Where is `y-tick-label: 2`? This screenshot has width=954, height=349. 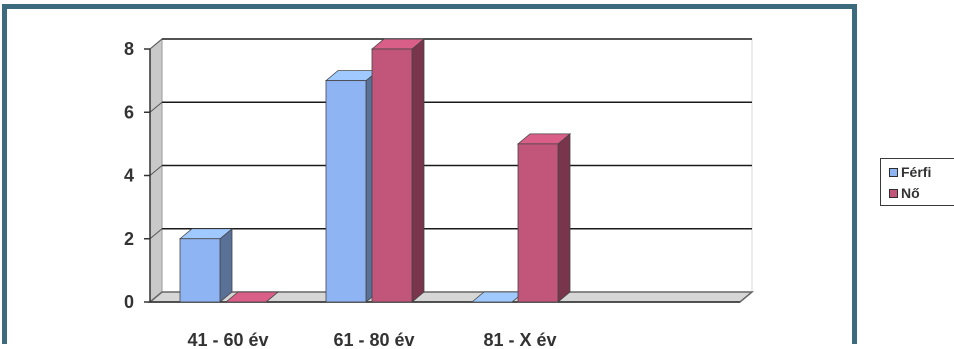
y-tick-label: 2 is located at coordinates (129, 239).